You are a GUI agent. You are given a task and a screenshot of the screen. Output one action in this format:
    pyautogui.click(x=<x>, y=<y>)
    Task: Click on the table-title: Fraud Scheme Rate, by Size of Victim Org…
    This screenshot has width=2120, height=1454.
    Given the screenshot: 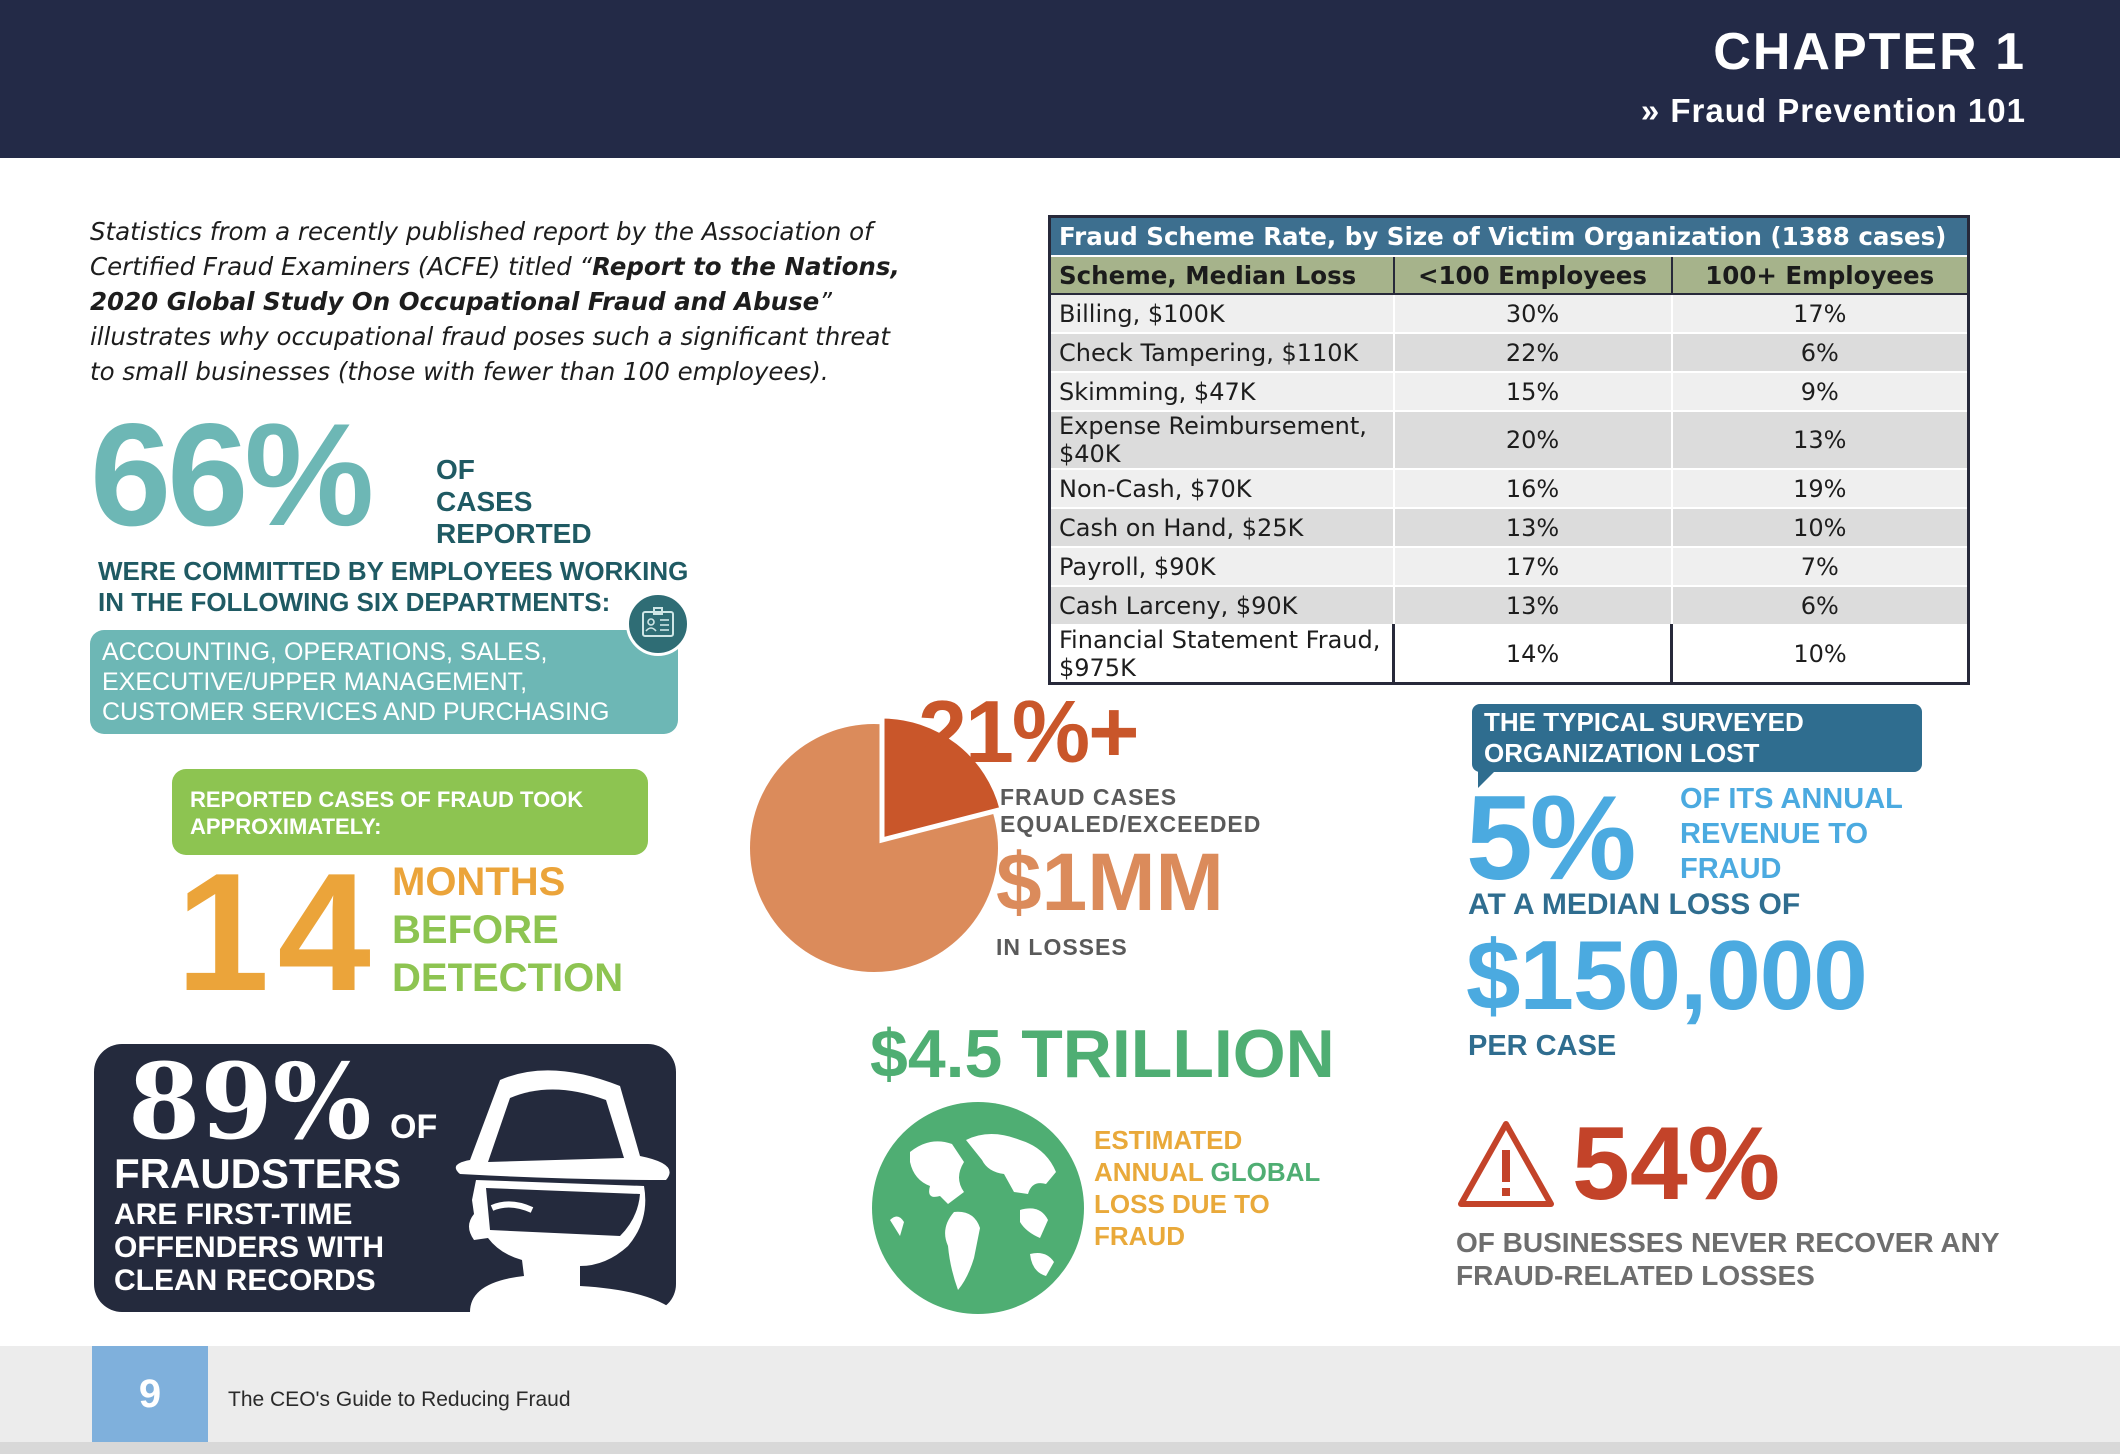 What is the action you would take?
    pyautogui.click(x=1509, y=236)
    